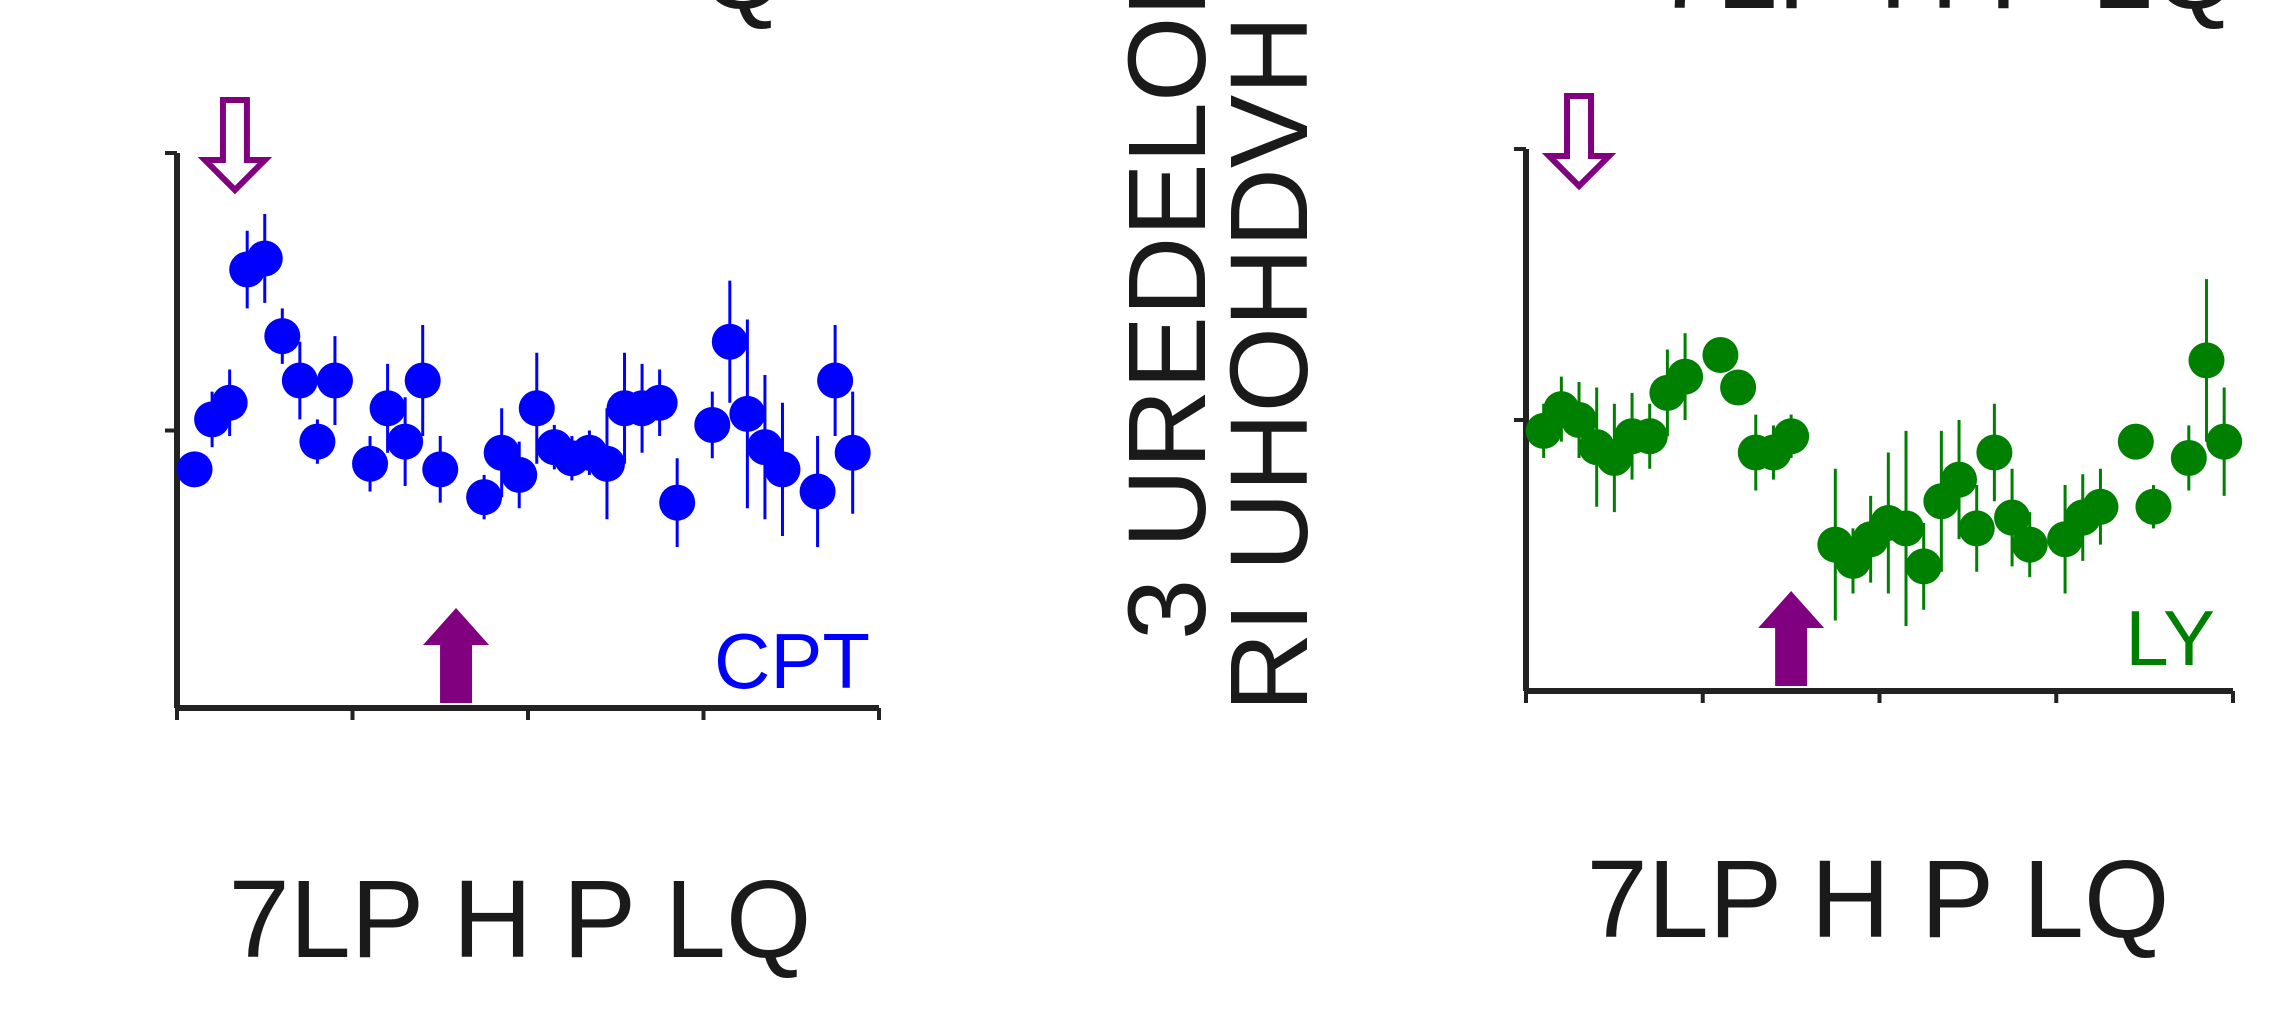  Describe the element at coordinates (1167, 320) in the screenshot. I see `y-axis-label-line-1: 3 UREDELOLW\` at that location.